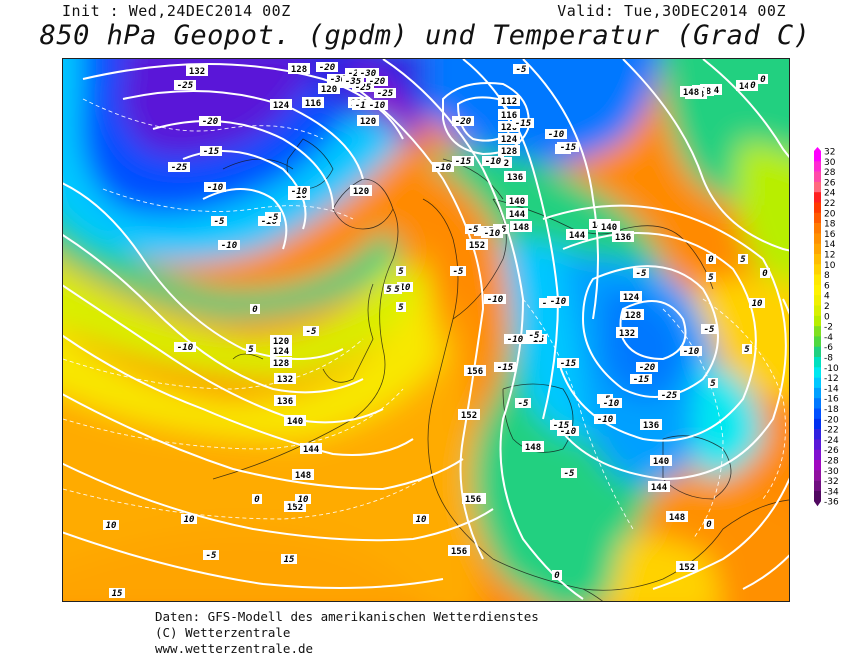  What do you see at coordinates (831, 441) in the screenshot?
I see `legend-label: -24` at bounding box center [831, 441].